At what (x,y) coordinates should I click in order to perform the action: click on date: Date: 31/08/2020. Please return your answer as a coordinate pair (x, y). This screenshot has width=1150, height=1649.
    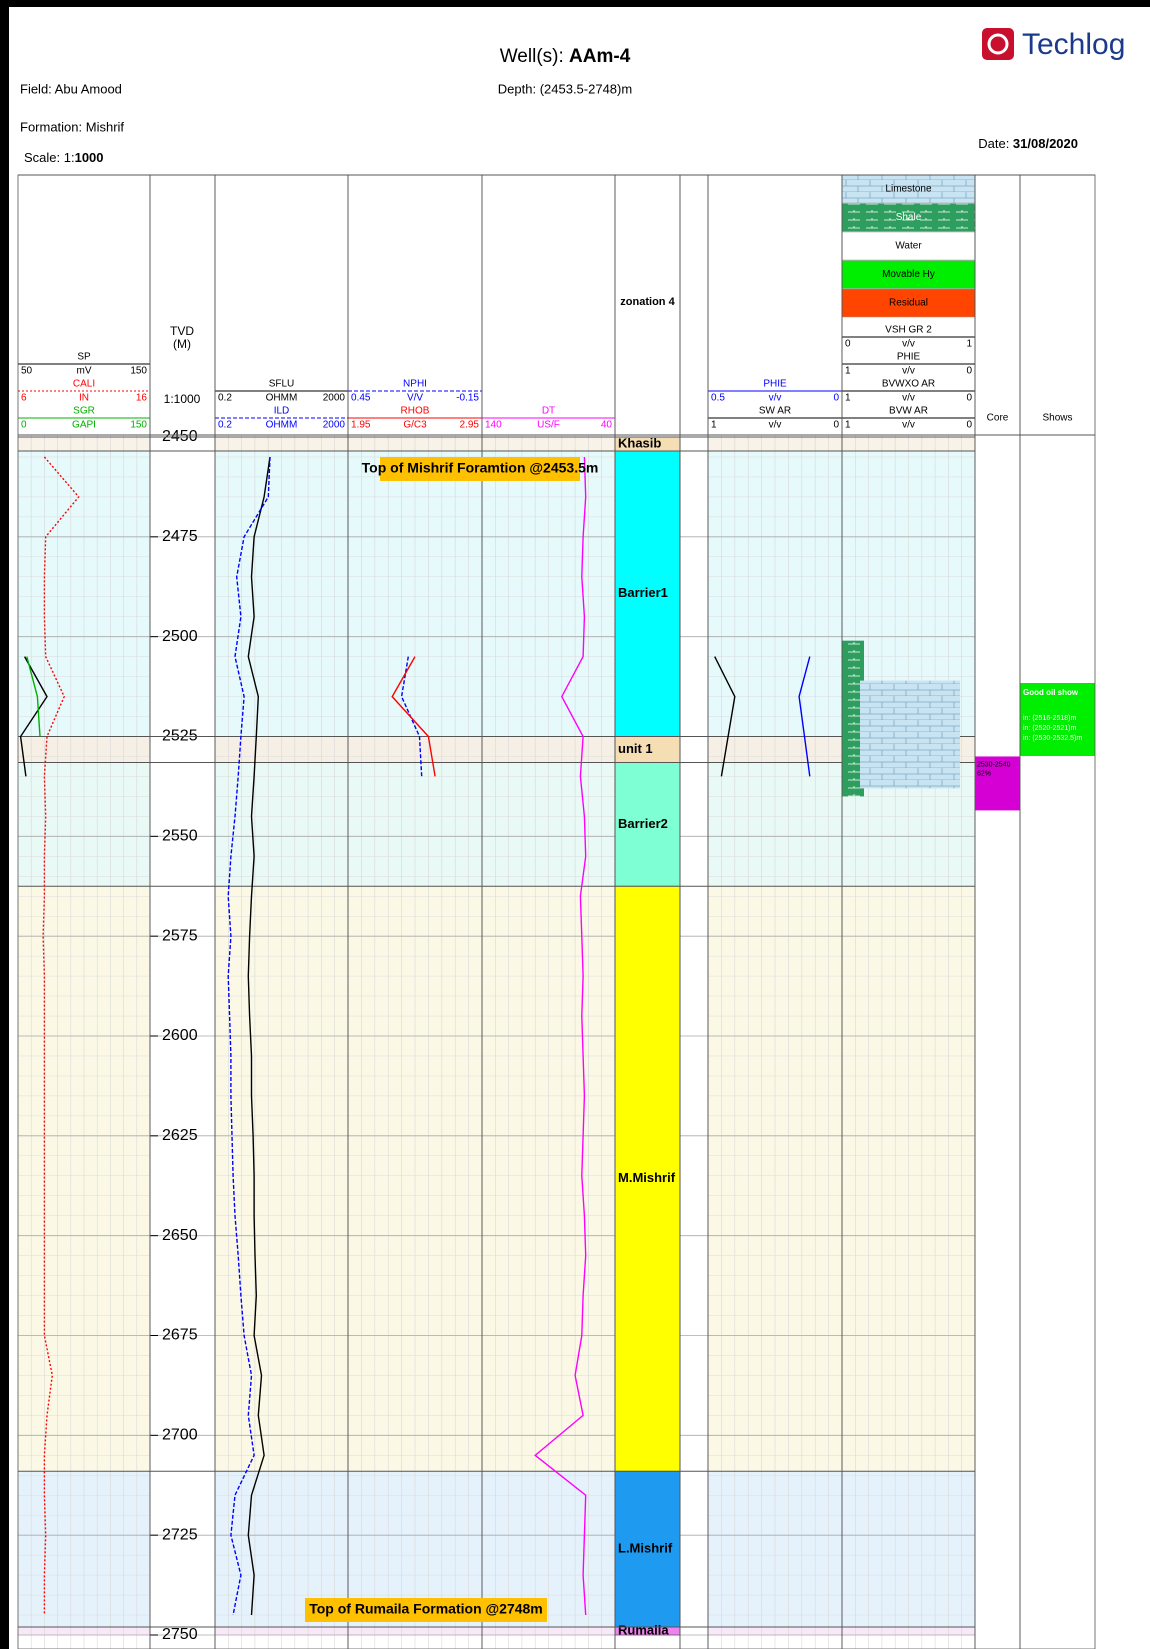
    Looking at the image, I should click on (1028, 143).